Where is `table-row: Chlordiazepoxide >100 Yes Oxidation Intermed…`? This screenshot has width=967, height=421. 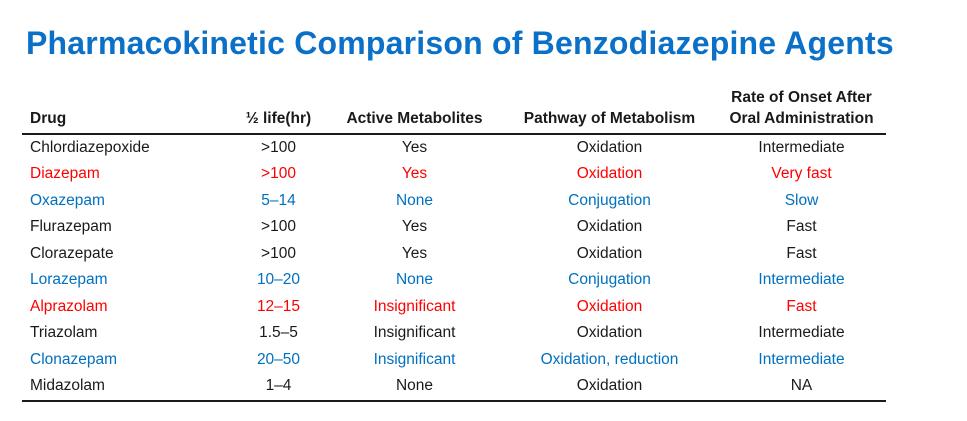 table-row: Chlordiazepoxide >100 Yes Oxidation Intermed… is located at coordinates (454, 148).